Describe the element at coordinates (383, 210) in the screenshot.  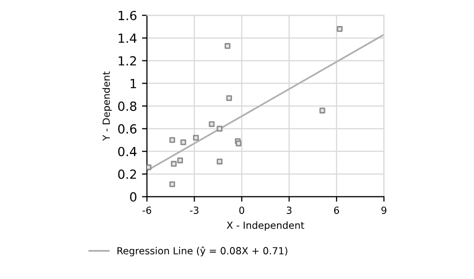
I see `x-tick-label: 9` at that location.